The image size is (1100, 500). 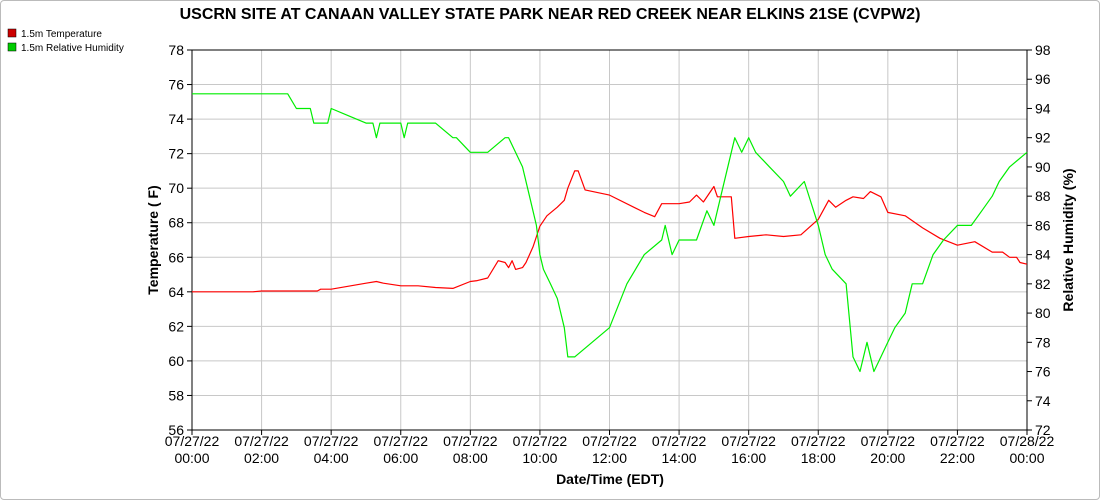 What do you see at coordinates (1043, 284) in the screenshot?
I see `right-tick-label: 82` at bounding box center [1043, 284].